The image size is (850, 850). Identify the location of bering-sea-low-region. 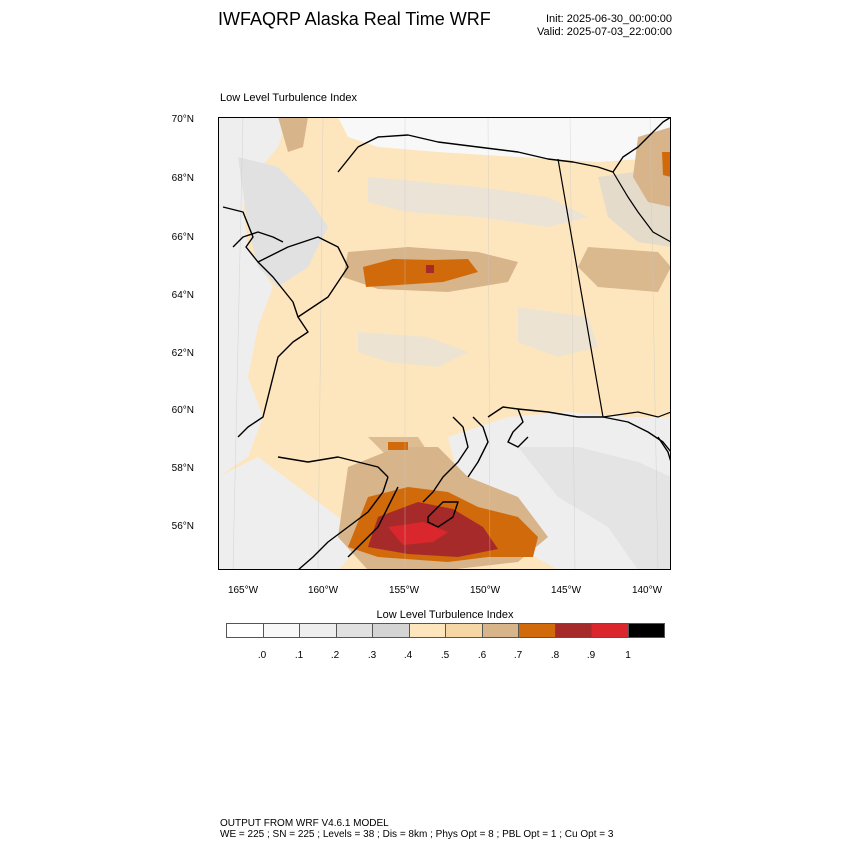
(253, 297).